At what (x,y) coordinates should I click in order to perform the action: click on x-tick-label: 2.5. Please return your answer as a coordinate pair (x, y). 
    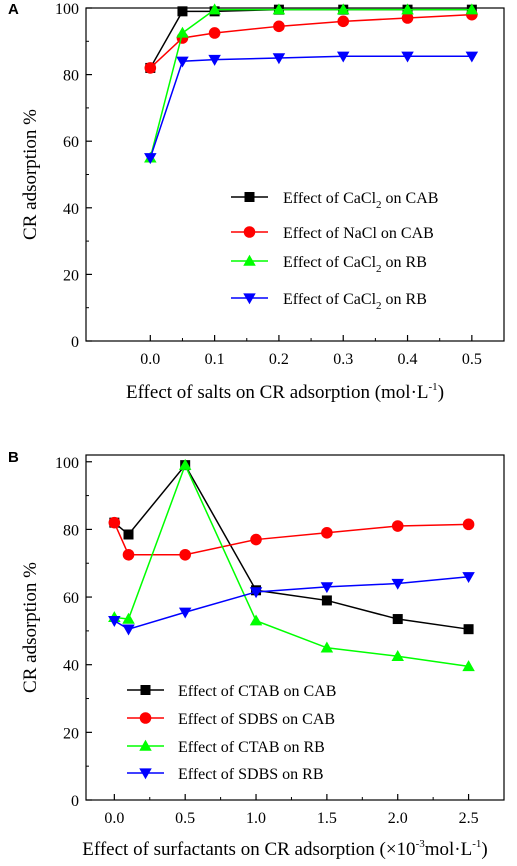
    Looking at the image, I should click on (469, 818).